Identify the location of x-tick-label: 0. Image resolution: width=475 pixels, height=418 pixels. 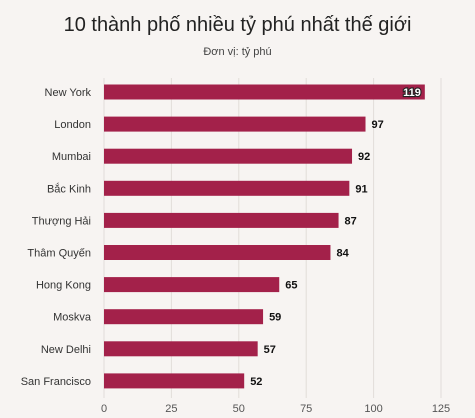
(104, 409).